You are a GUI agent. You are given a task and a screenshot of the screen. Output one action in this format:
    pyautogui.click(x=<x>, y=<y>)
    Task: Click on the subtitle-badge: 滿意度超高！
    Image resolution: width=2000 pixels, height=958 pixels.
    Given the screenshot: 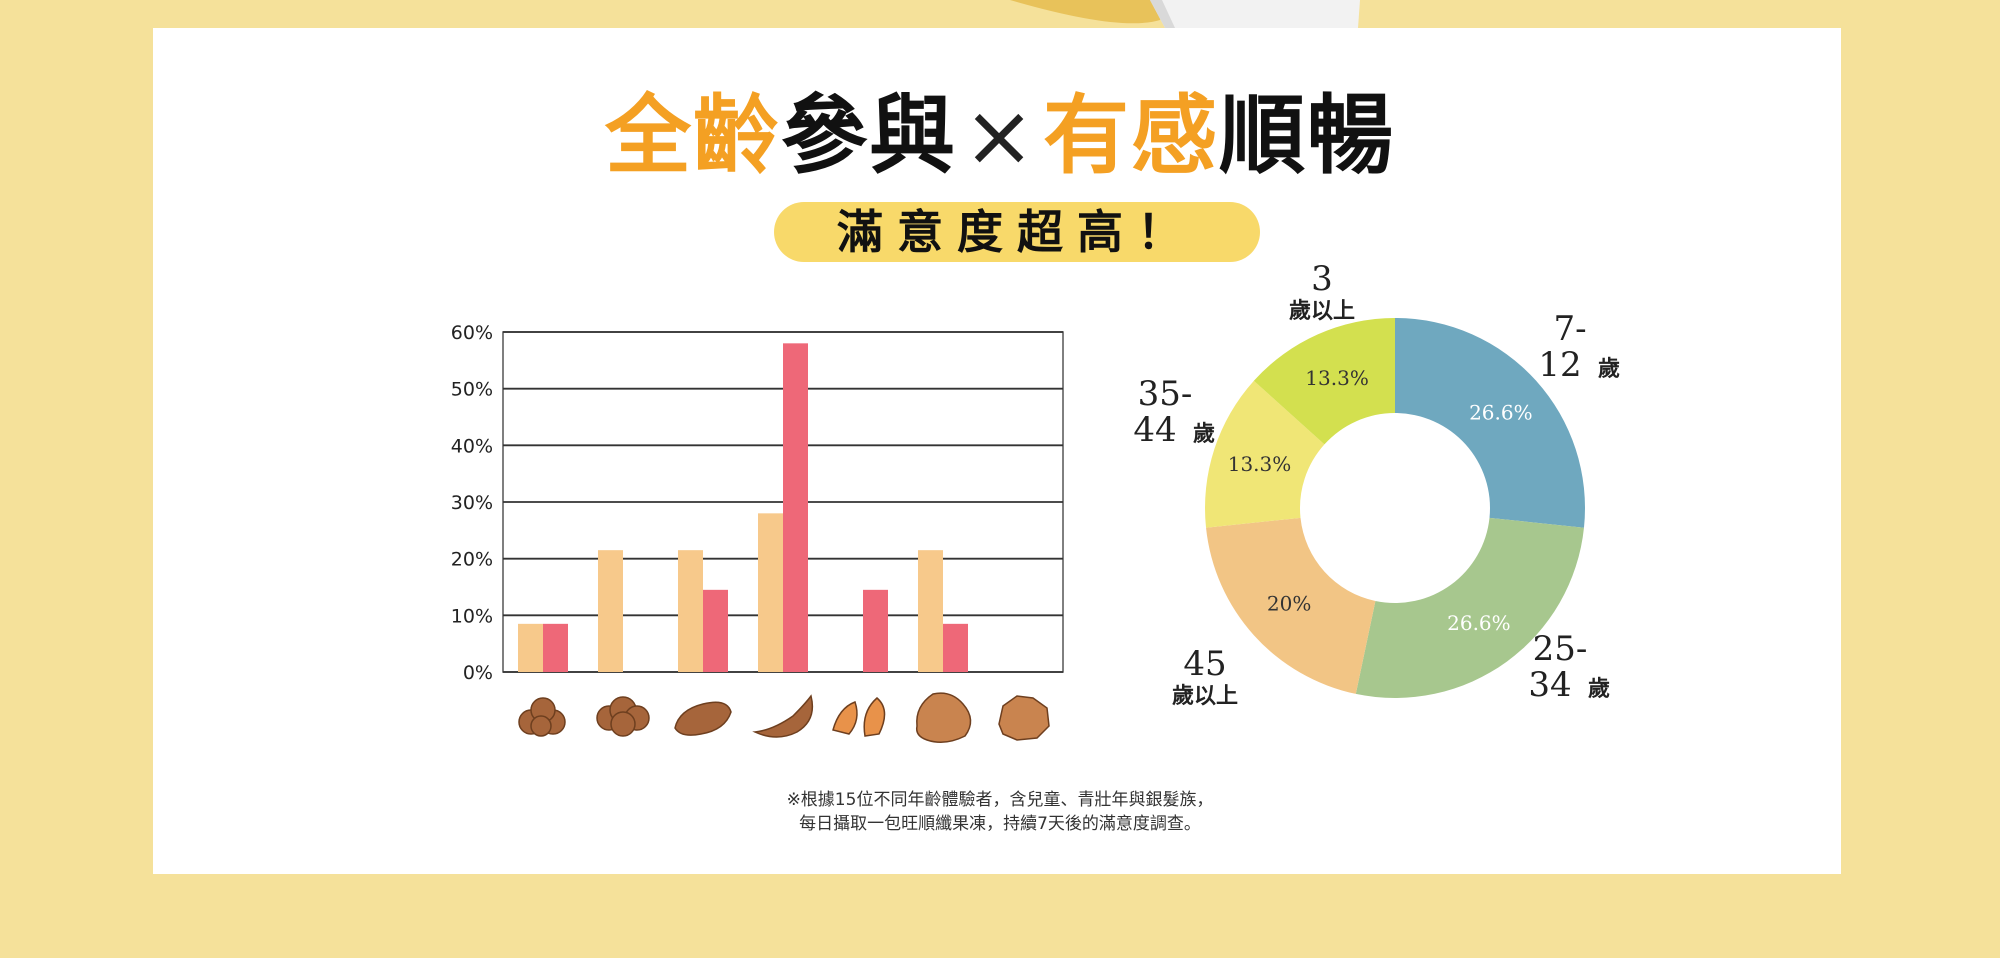 What is the action you would take?
    pyautogui.click(x=1017, y=232)
    